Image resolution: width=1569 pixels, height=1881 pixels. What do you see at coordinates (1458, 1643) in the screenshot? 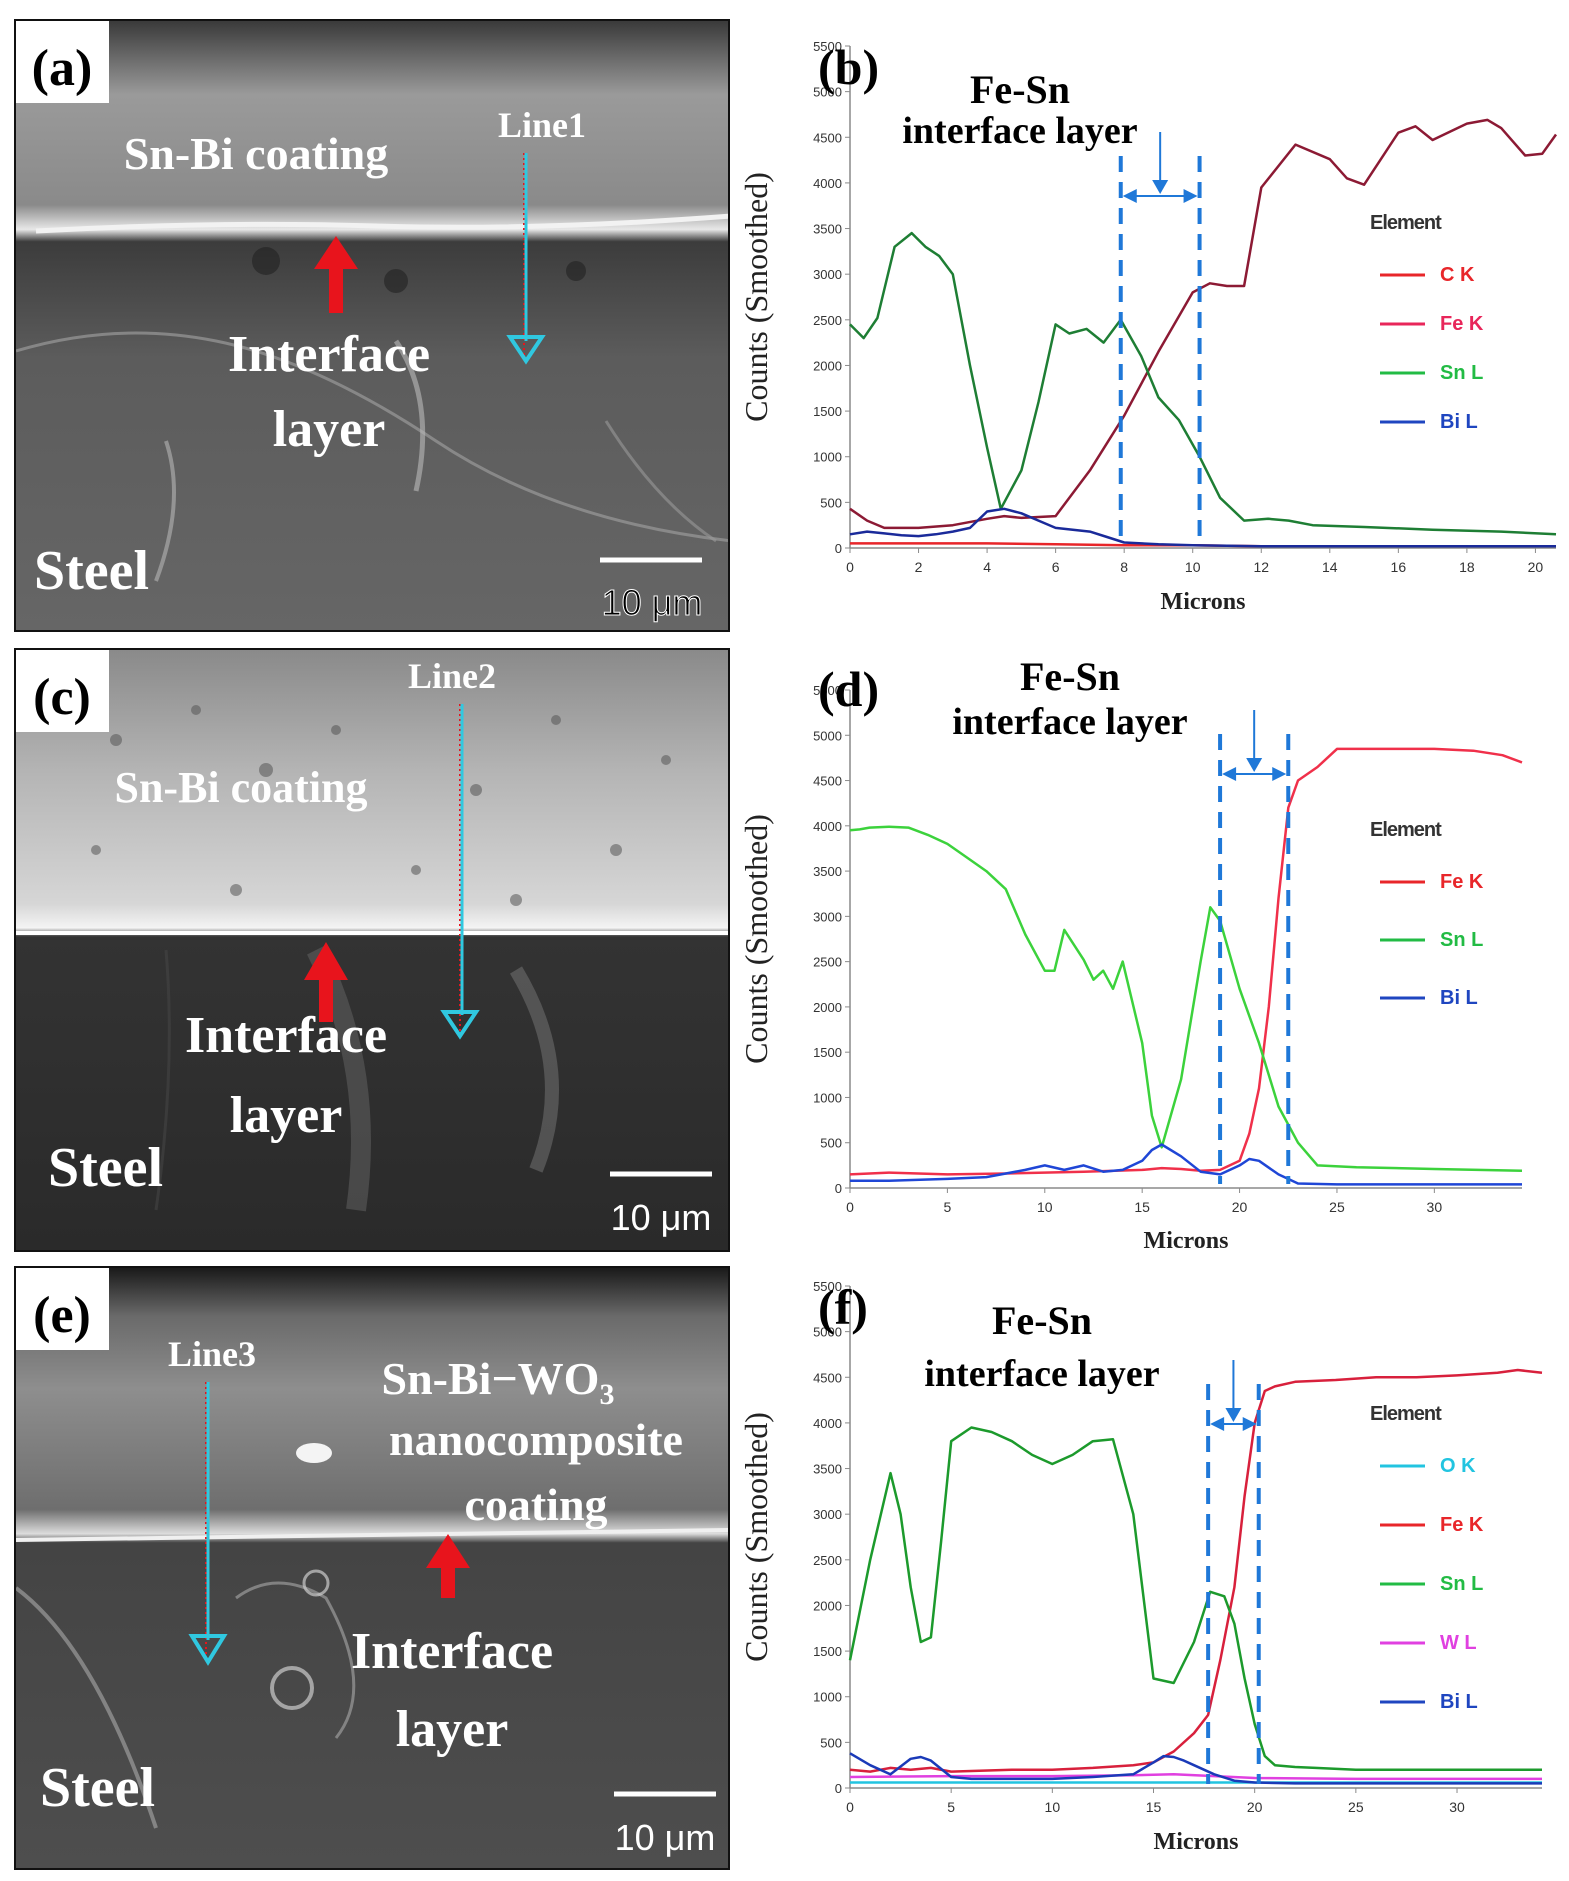
I see `legend-label: W L` at bounding box center [1458, 1643].